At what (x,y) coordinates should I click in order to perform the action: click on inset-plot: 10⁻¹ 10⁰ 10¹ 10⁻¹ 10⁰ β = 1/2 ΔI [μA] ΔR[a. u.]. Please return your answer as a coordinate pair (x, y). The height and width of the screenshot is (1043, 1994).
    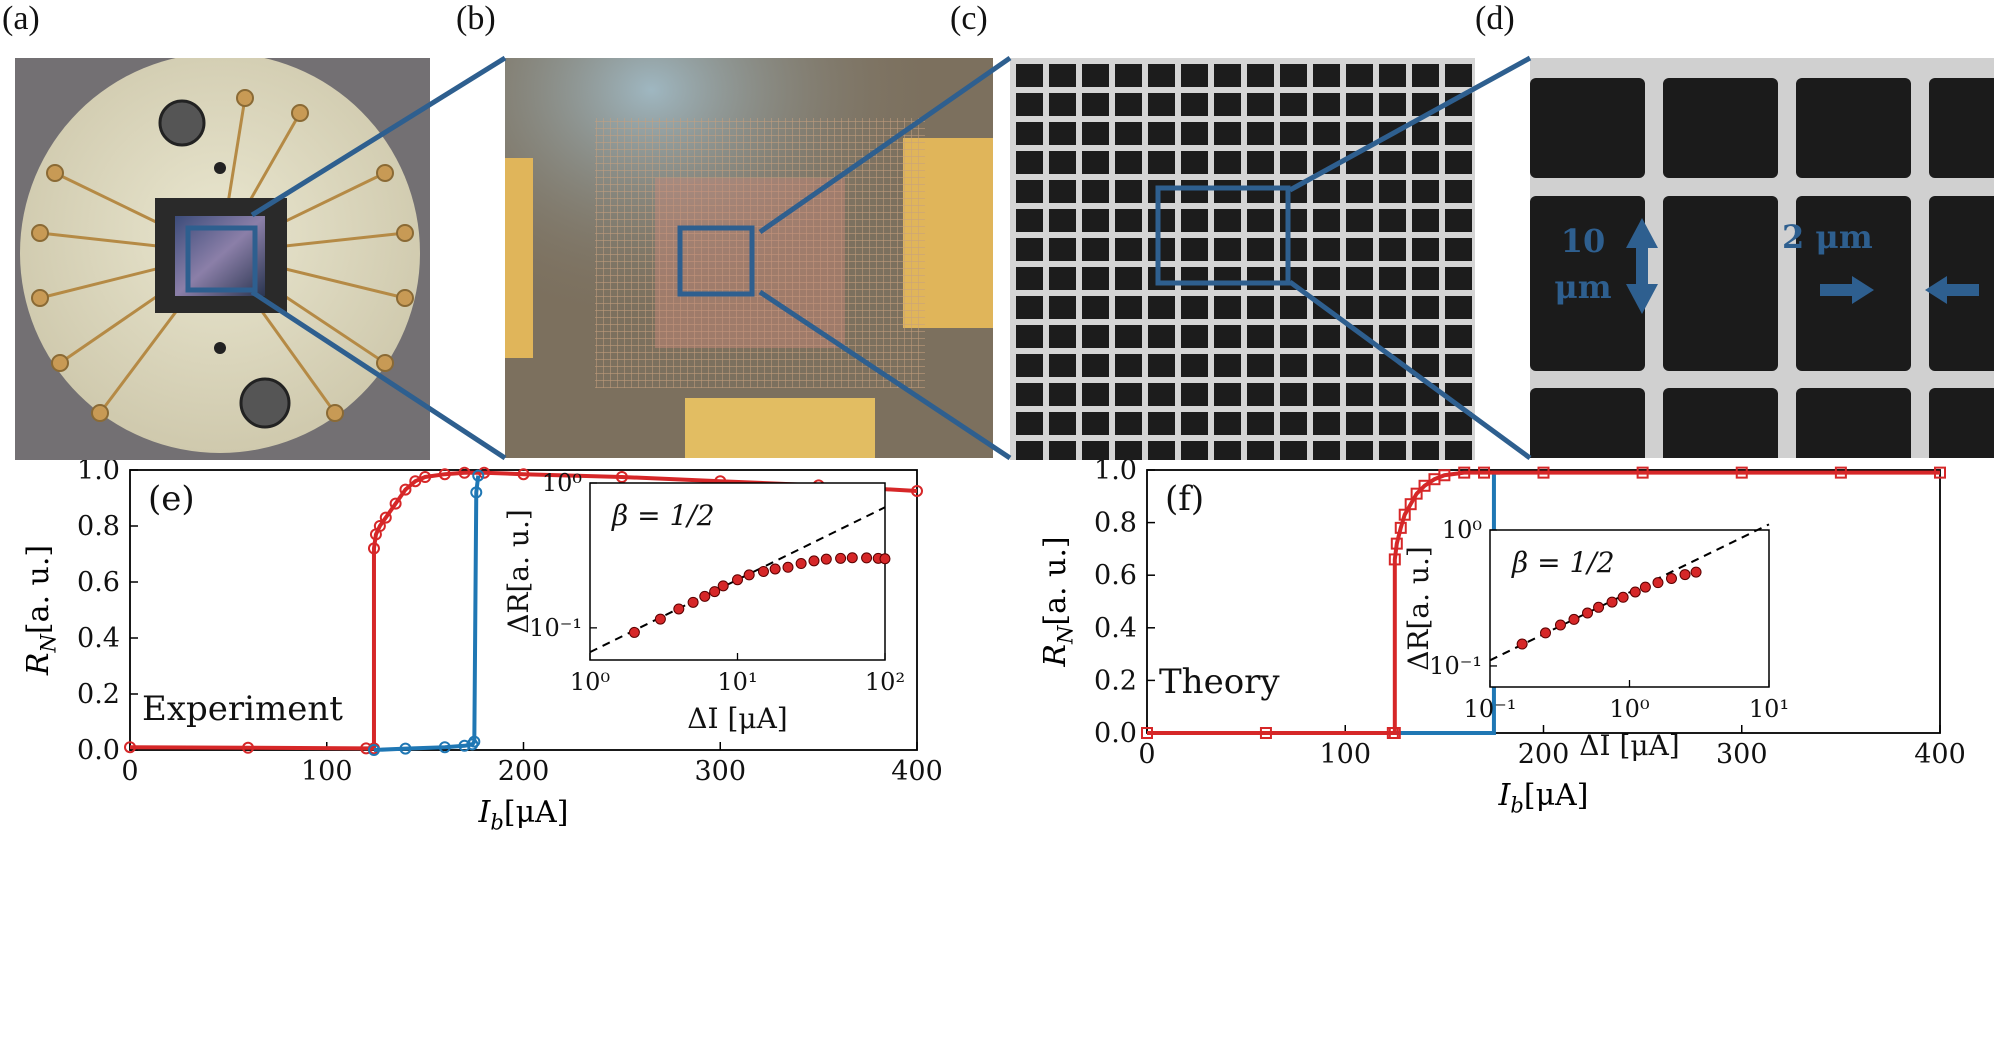
    Looking at the image, I should click on (1595, 639).